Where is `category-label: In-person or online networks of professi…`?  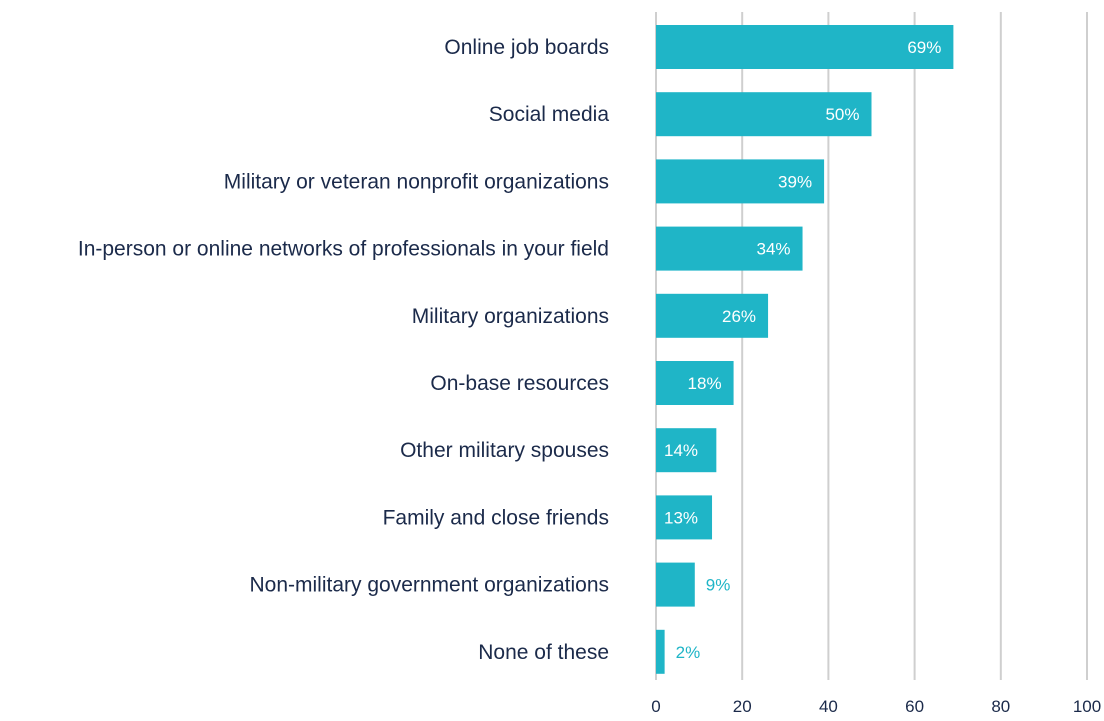 category-label: In-person or online networks of professi… is located at coordinates (343, 249).